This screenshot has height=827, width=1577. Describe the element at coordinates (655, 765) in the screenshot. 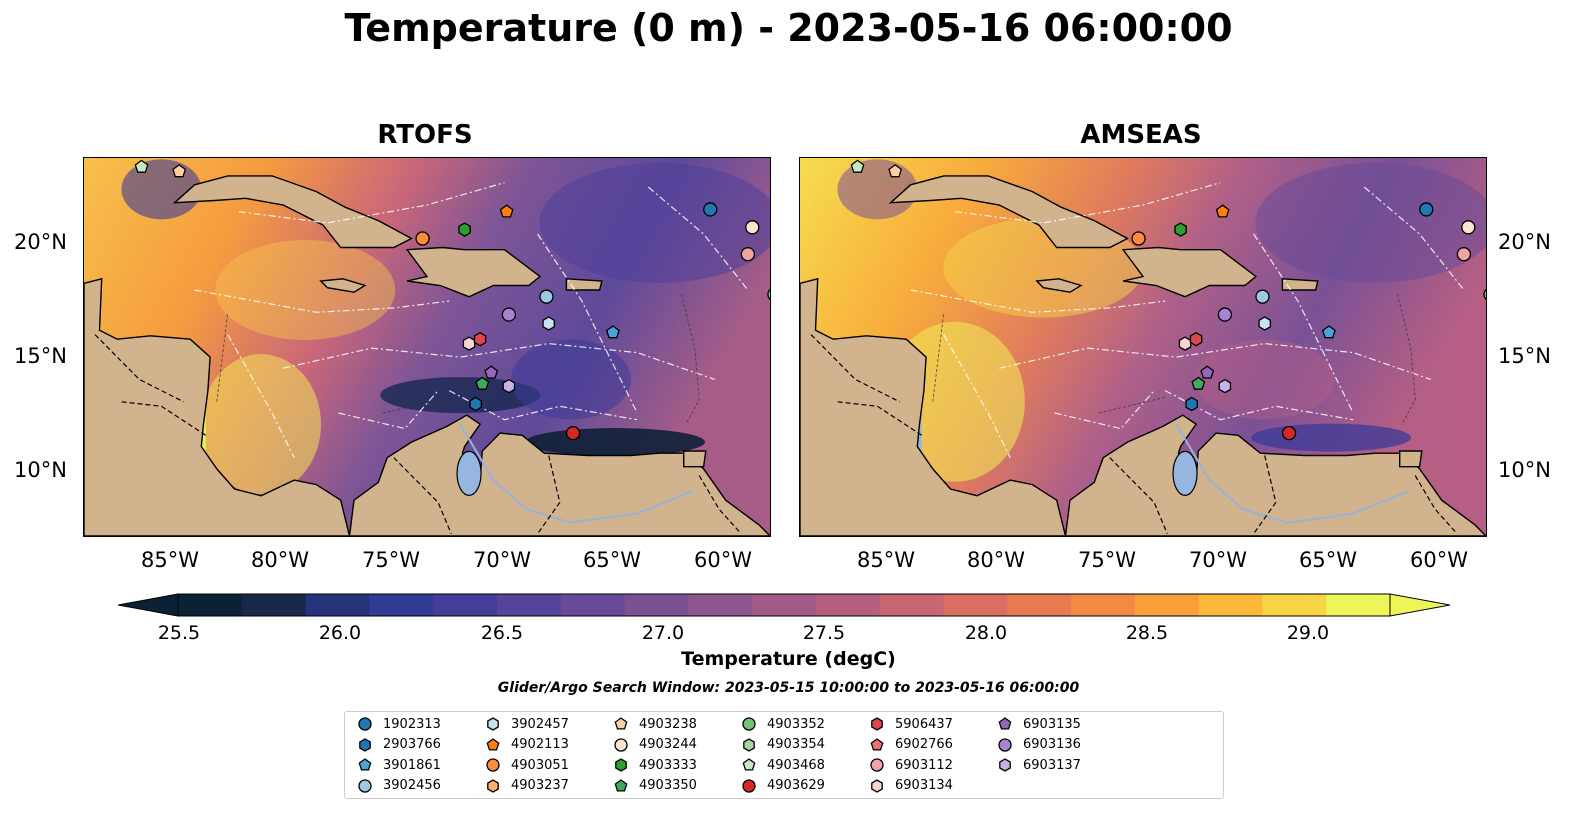

I see `legend-item-4903333: 4903333` at that location.